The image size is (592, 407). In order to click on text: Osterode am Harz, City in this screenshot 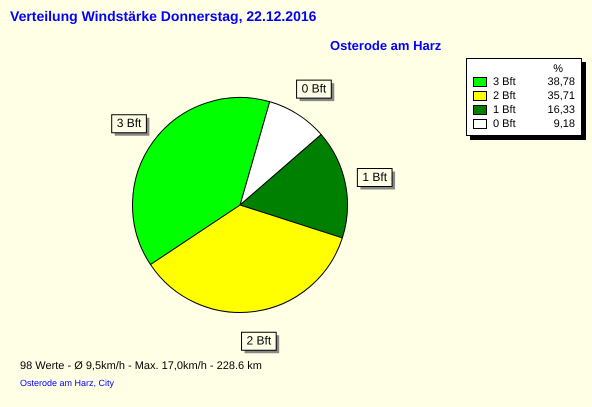, I will do `click(67, 383)`.